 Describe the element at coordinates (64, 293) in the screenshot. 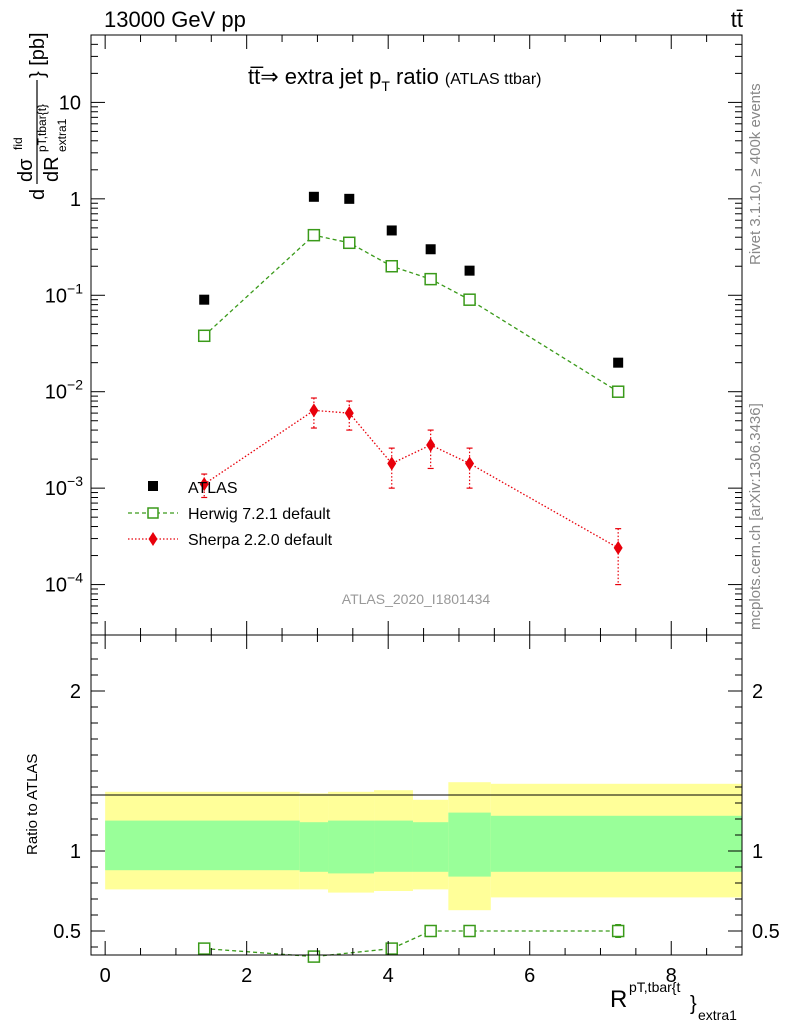

I see `y-tick-label: 10⁻¹` at that location.